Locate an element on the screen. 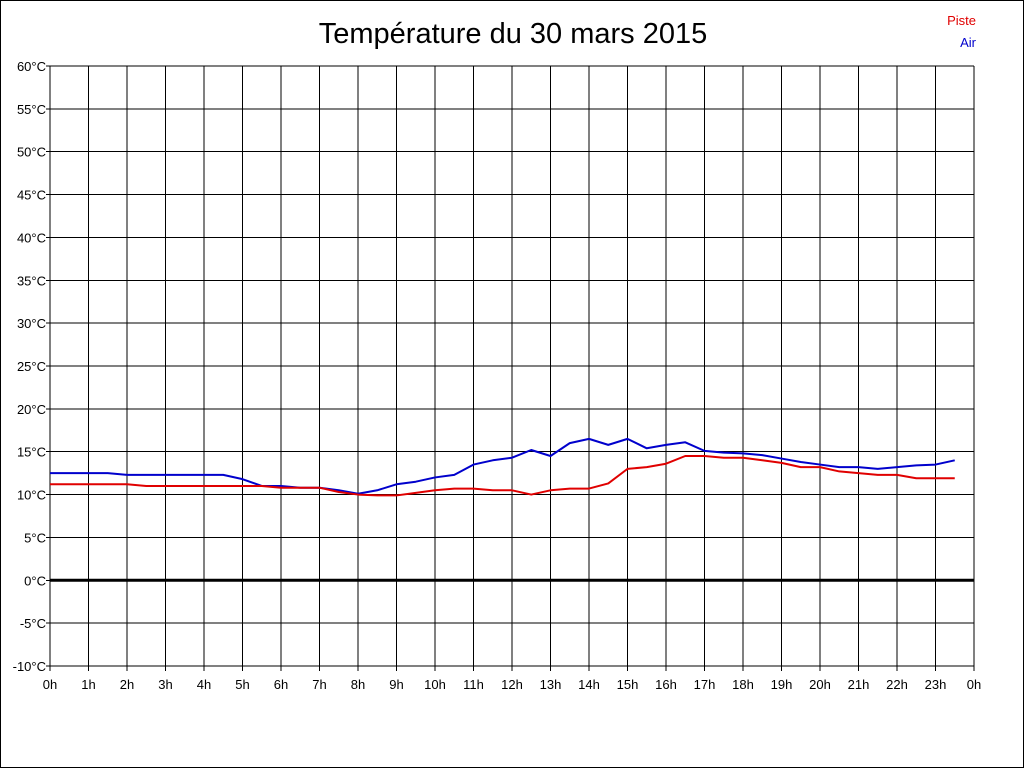 Image resolution: width=1024 pixels, height=768 pixels. x-tick-label: 7h is located at coordinates (319, 684).